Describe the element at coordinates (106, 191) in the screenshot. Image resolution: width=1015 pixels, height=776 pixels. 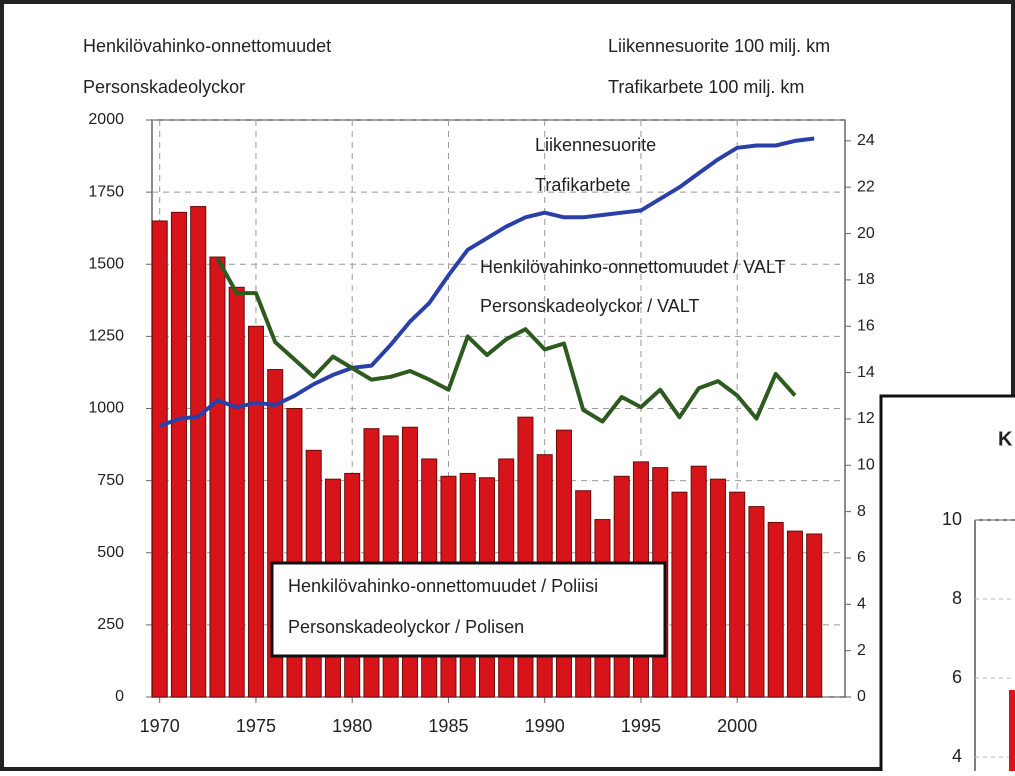
I see `y-tick-label: 1750` at that location.